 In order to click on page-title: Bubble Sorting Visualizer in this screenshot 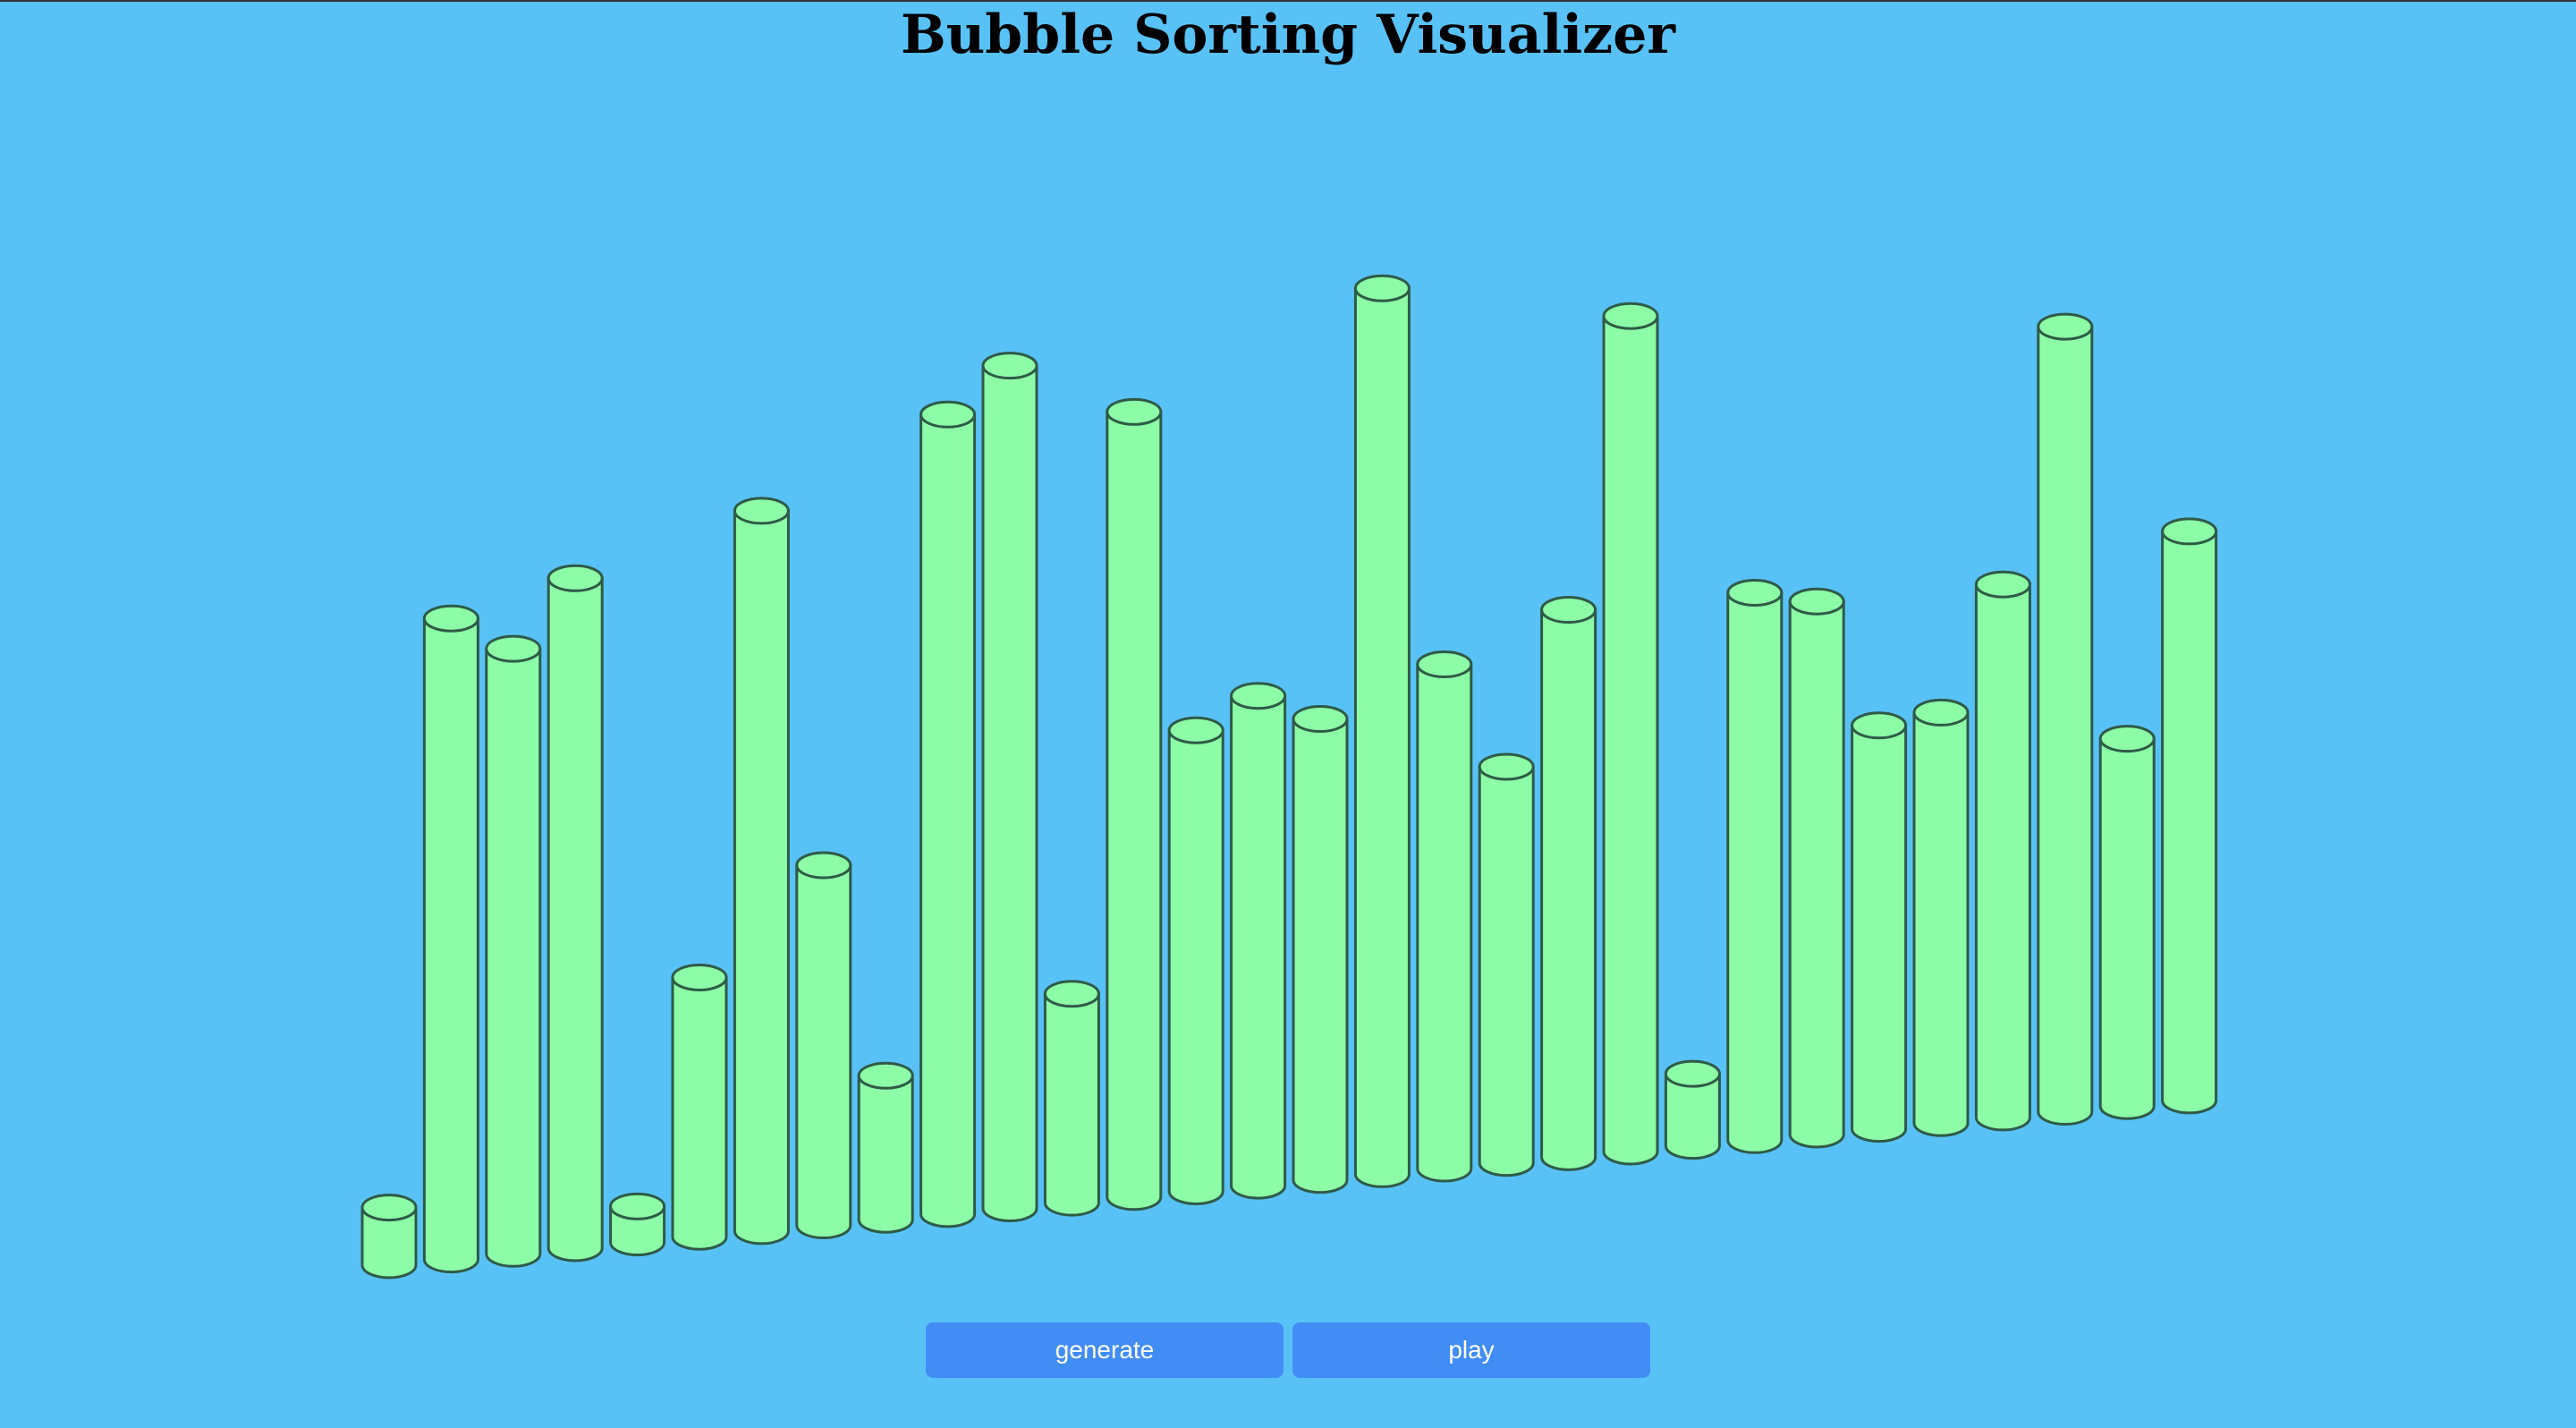, I will do `click(1288, 35)`.